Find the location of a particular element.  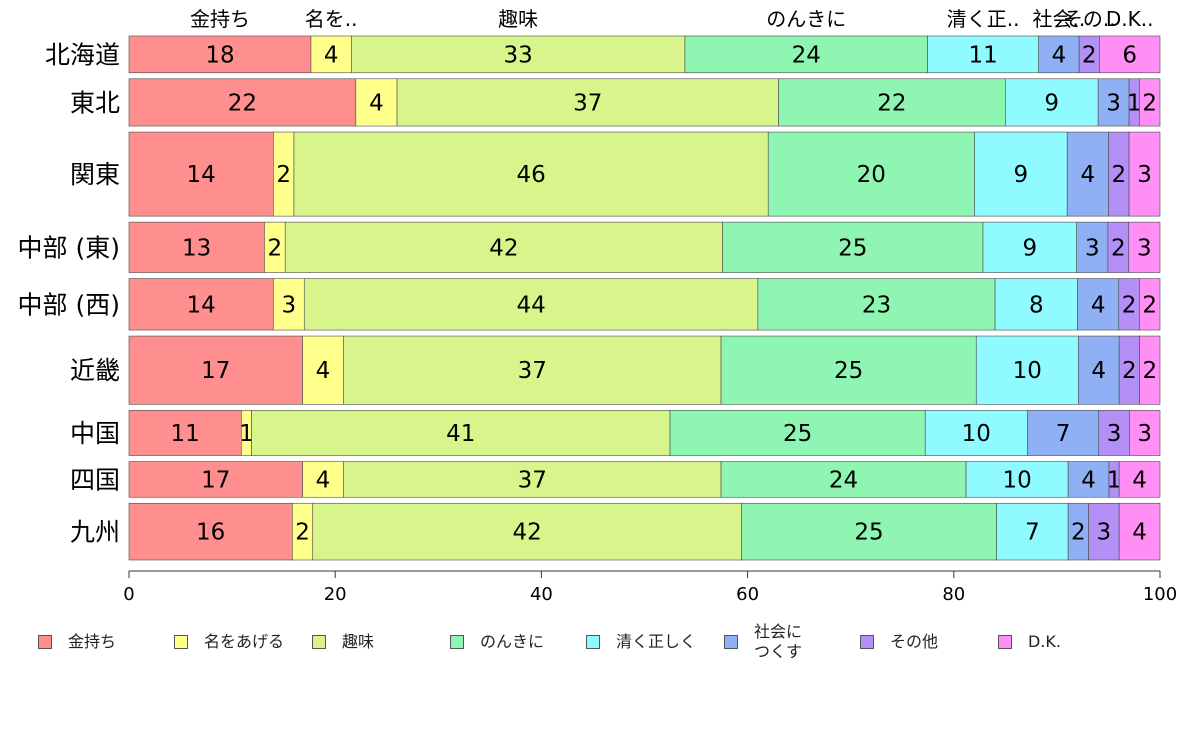

legend-label: 清く正しく is located at coordinates (656, 641).